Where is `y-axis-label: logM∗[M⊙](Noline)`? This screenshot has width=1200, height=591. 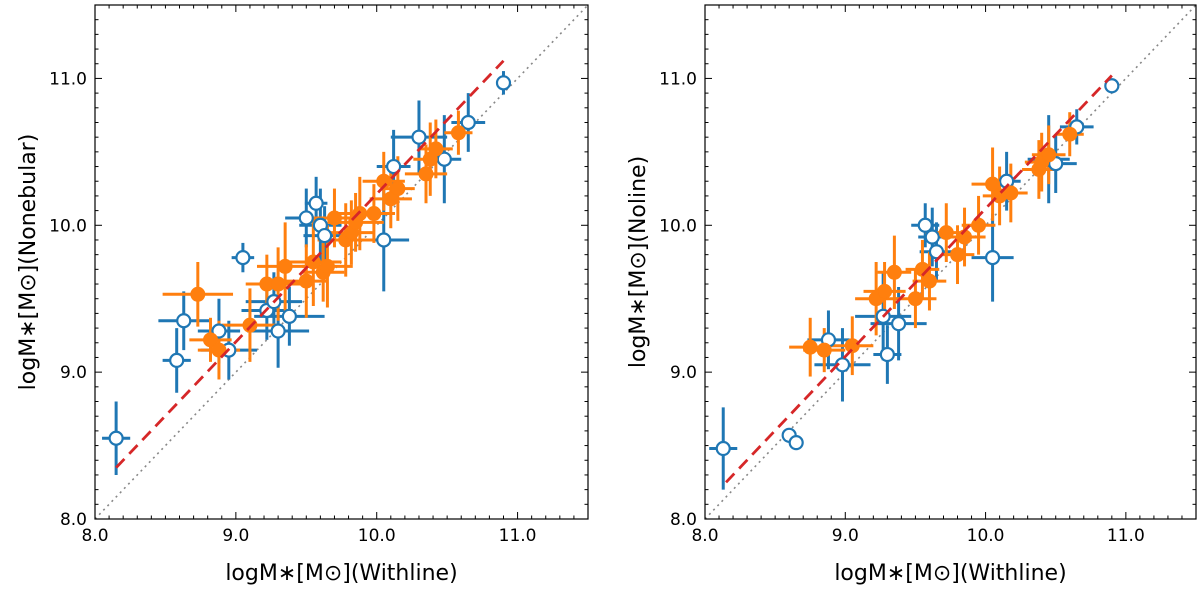
y-axis-label: logM∗[M⊙](Noline) is located at coordinates (638, 262).